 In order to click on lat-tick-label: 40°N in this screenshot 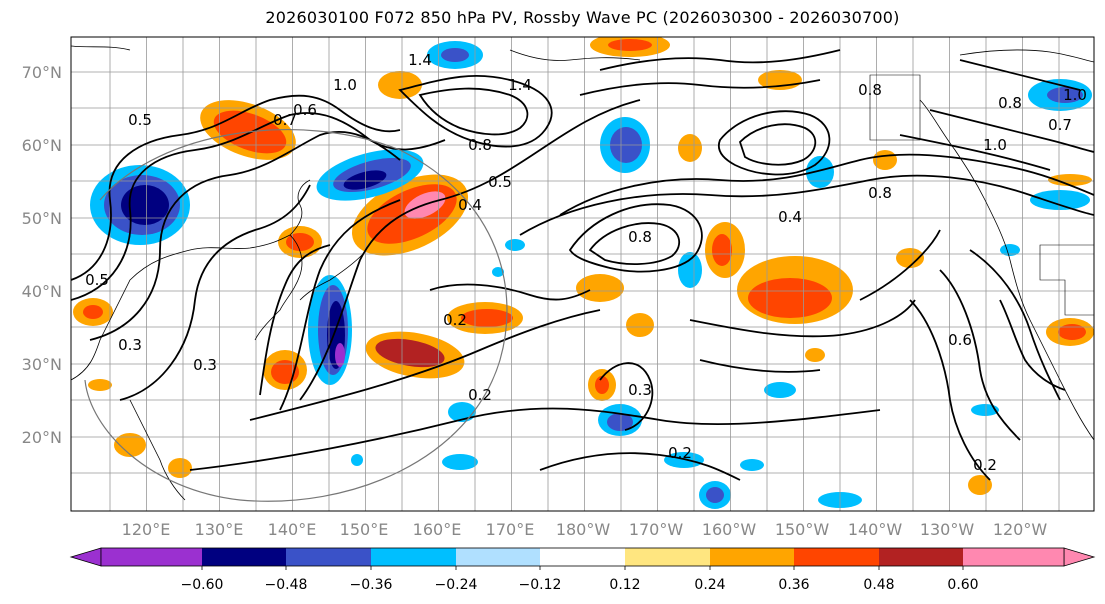, I will do `click(42, 291)`.